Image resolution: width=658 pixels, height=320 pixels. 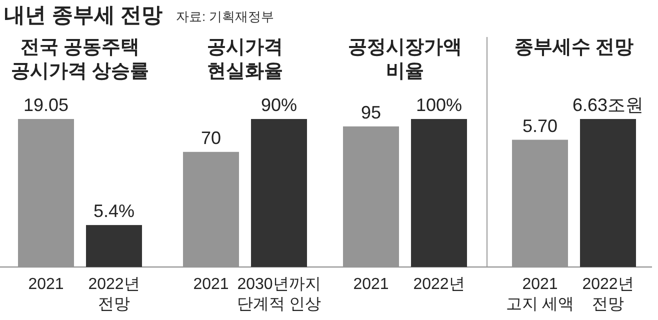 I want to click on x-tick-label: 2021 고지 세액, so click(x=540, y=294).